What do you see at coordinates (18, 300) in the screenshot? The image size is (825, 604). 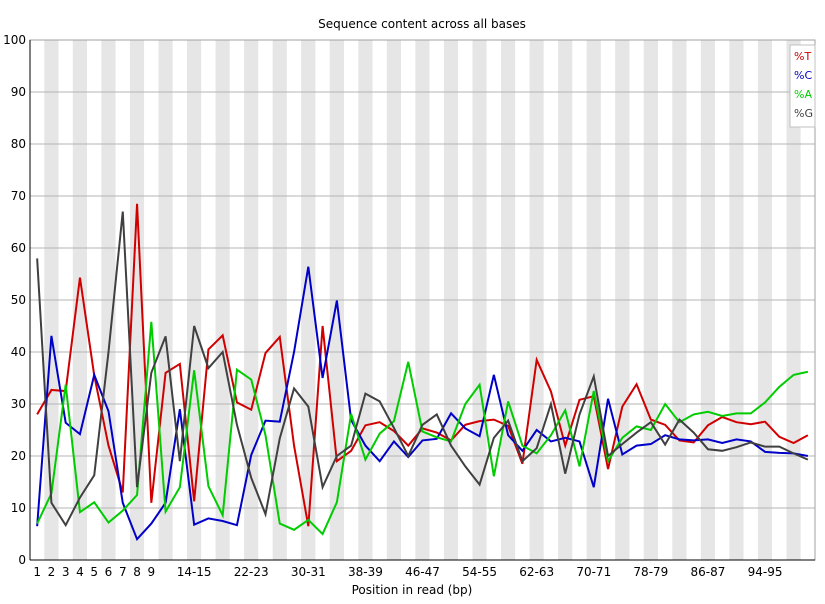 I see `y-tick-label: 50` at bounding box center [18, 300].